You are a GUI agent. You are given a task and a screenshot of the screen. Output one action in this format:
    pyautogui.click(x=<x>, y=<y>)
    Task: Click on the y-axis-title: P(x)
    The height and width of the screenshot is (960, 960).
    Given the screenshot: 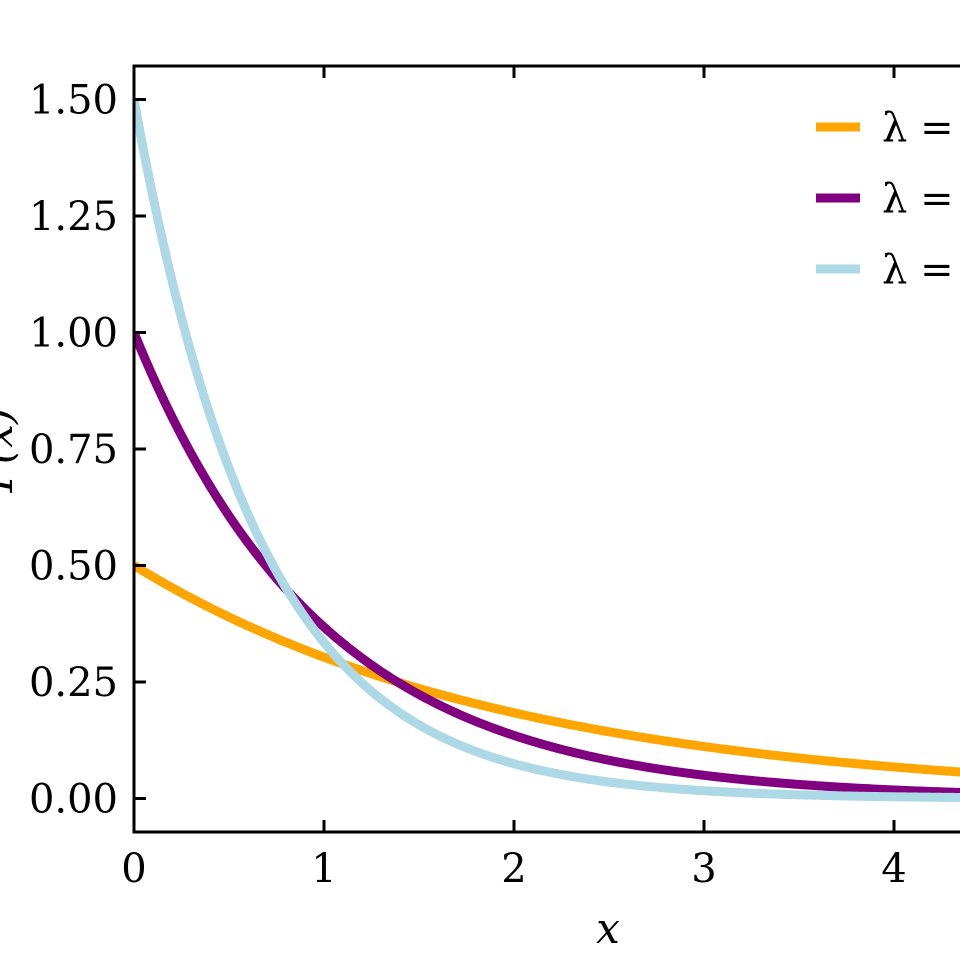 What is the action you would take?
    pyautogui.click(x=11, y=451)
    